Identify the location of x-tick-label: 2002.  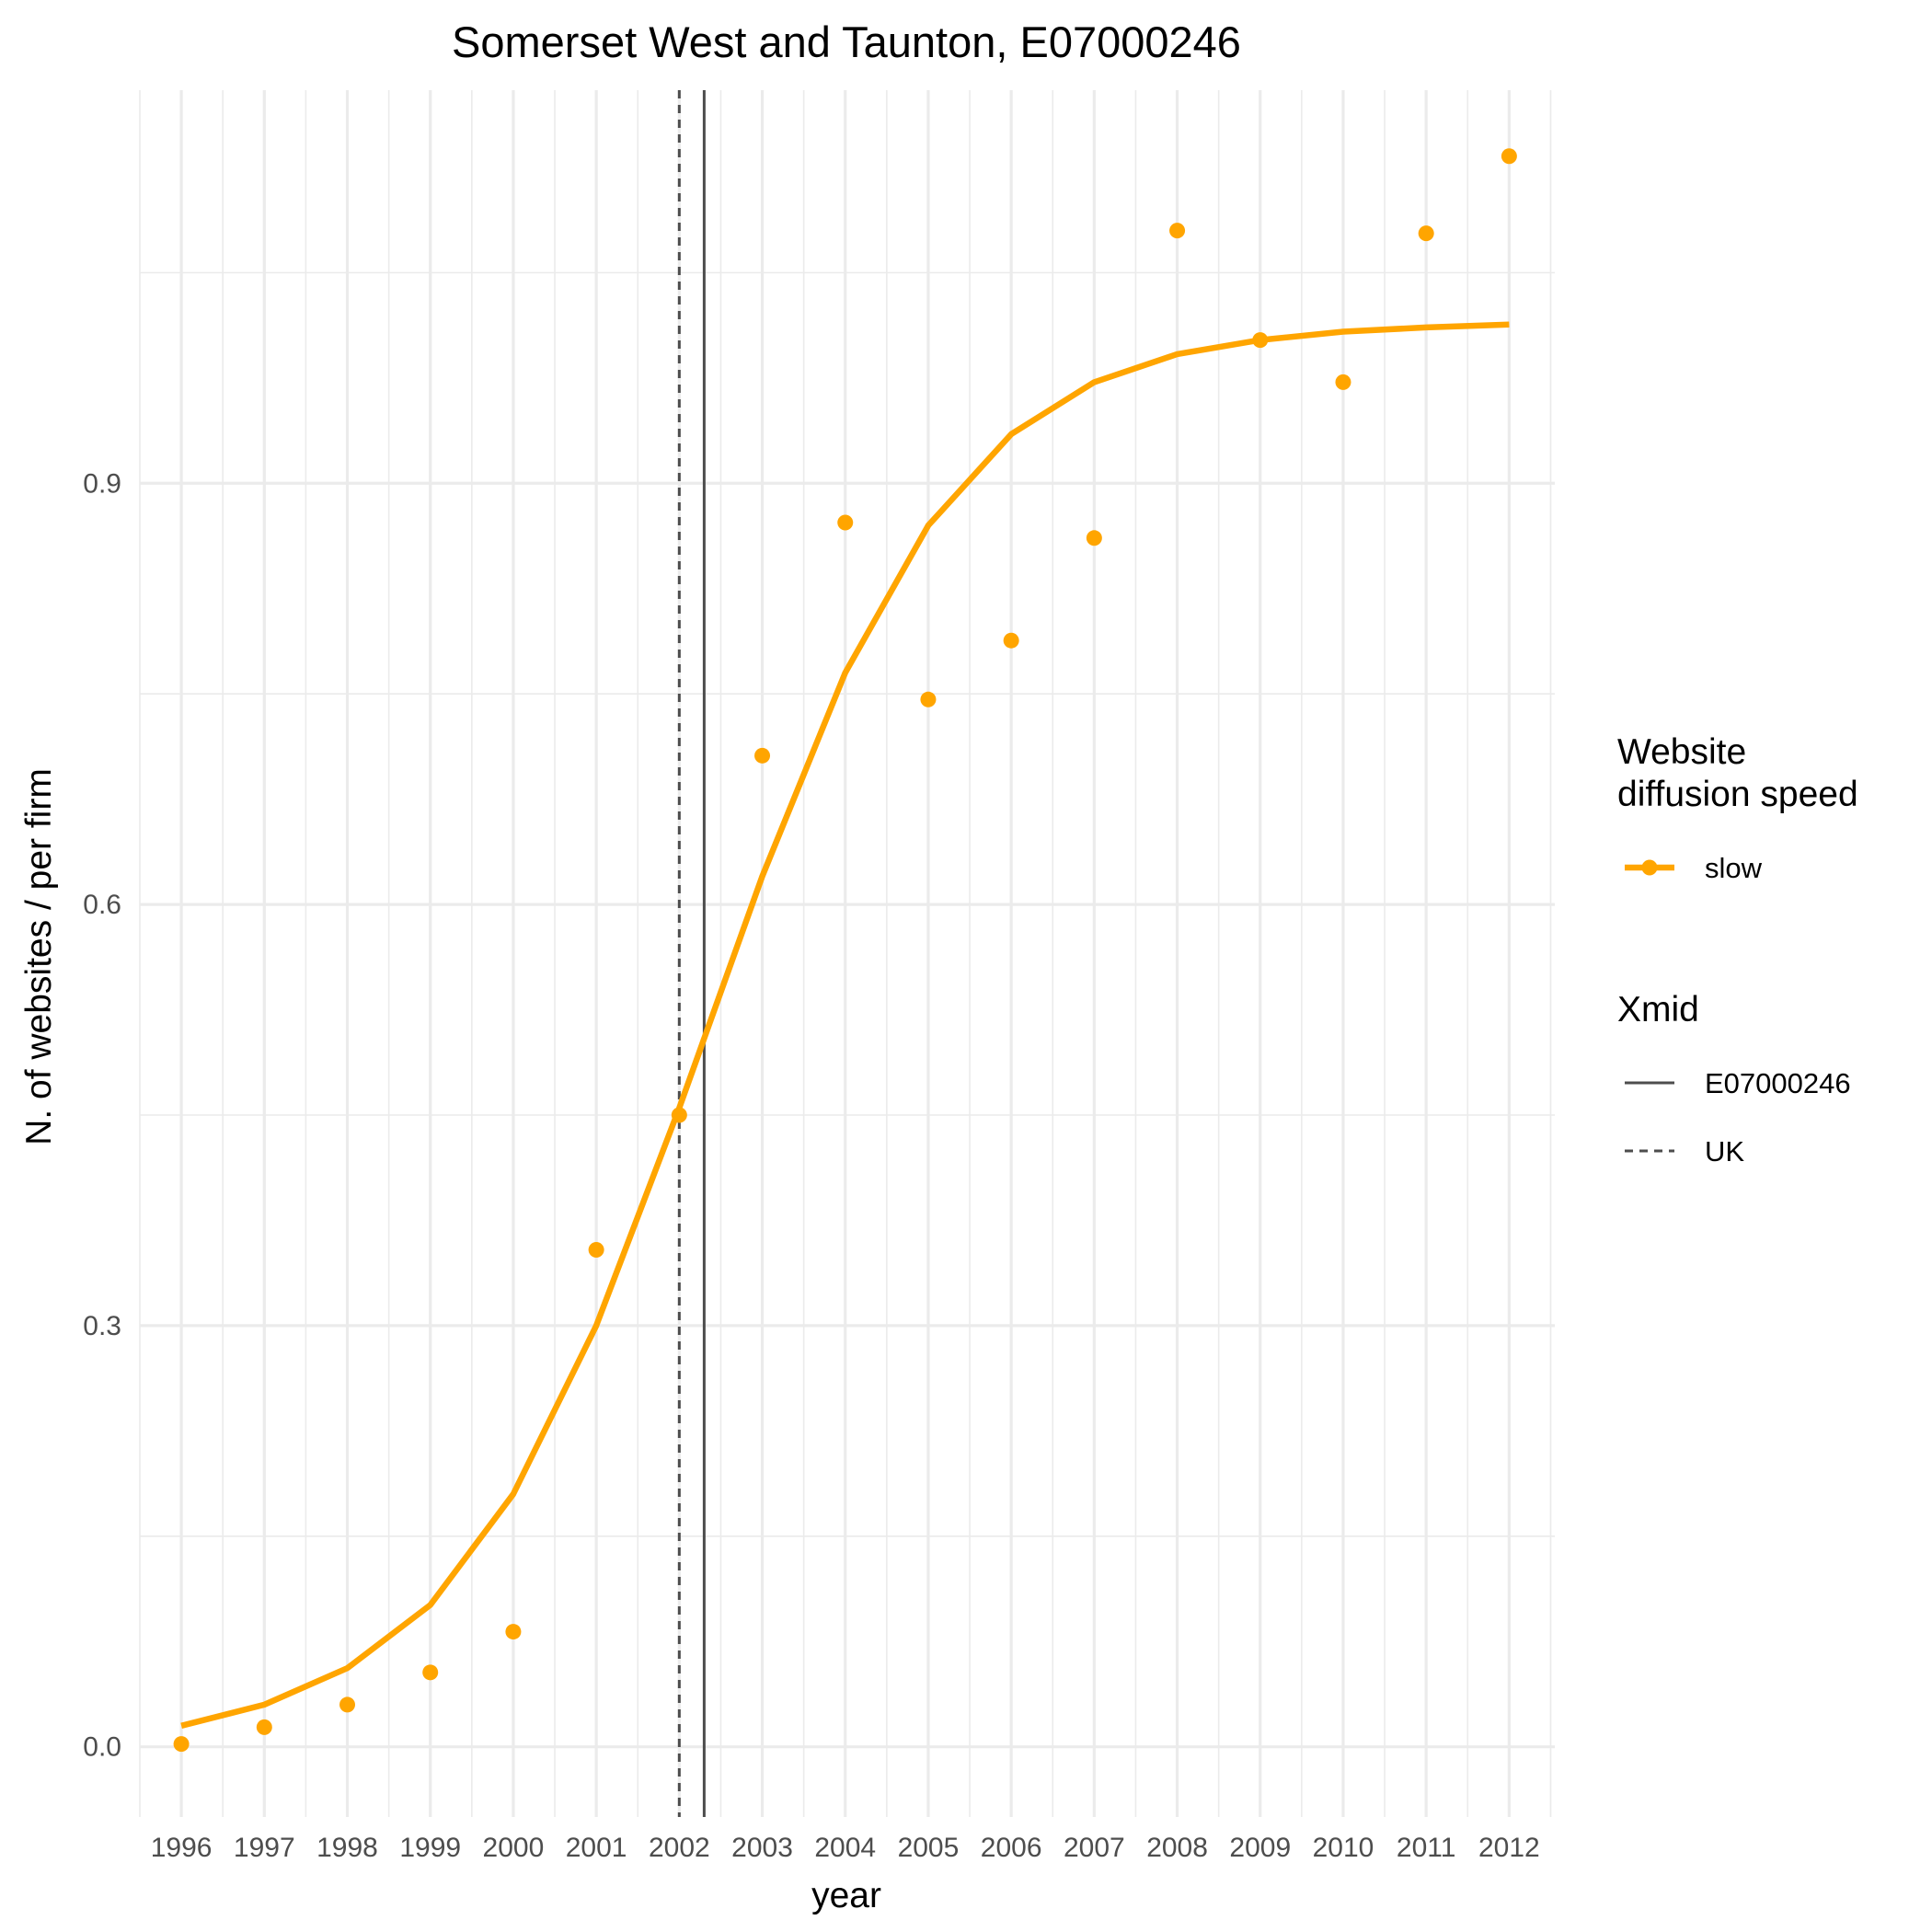
(679, 1848).